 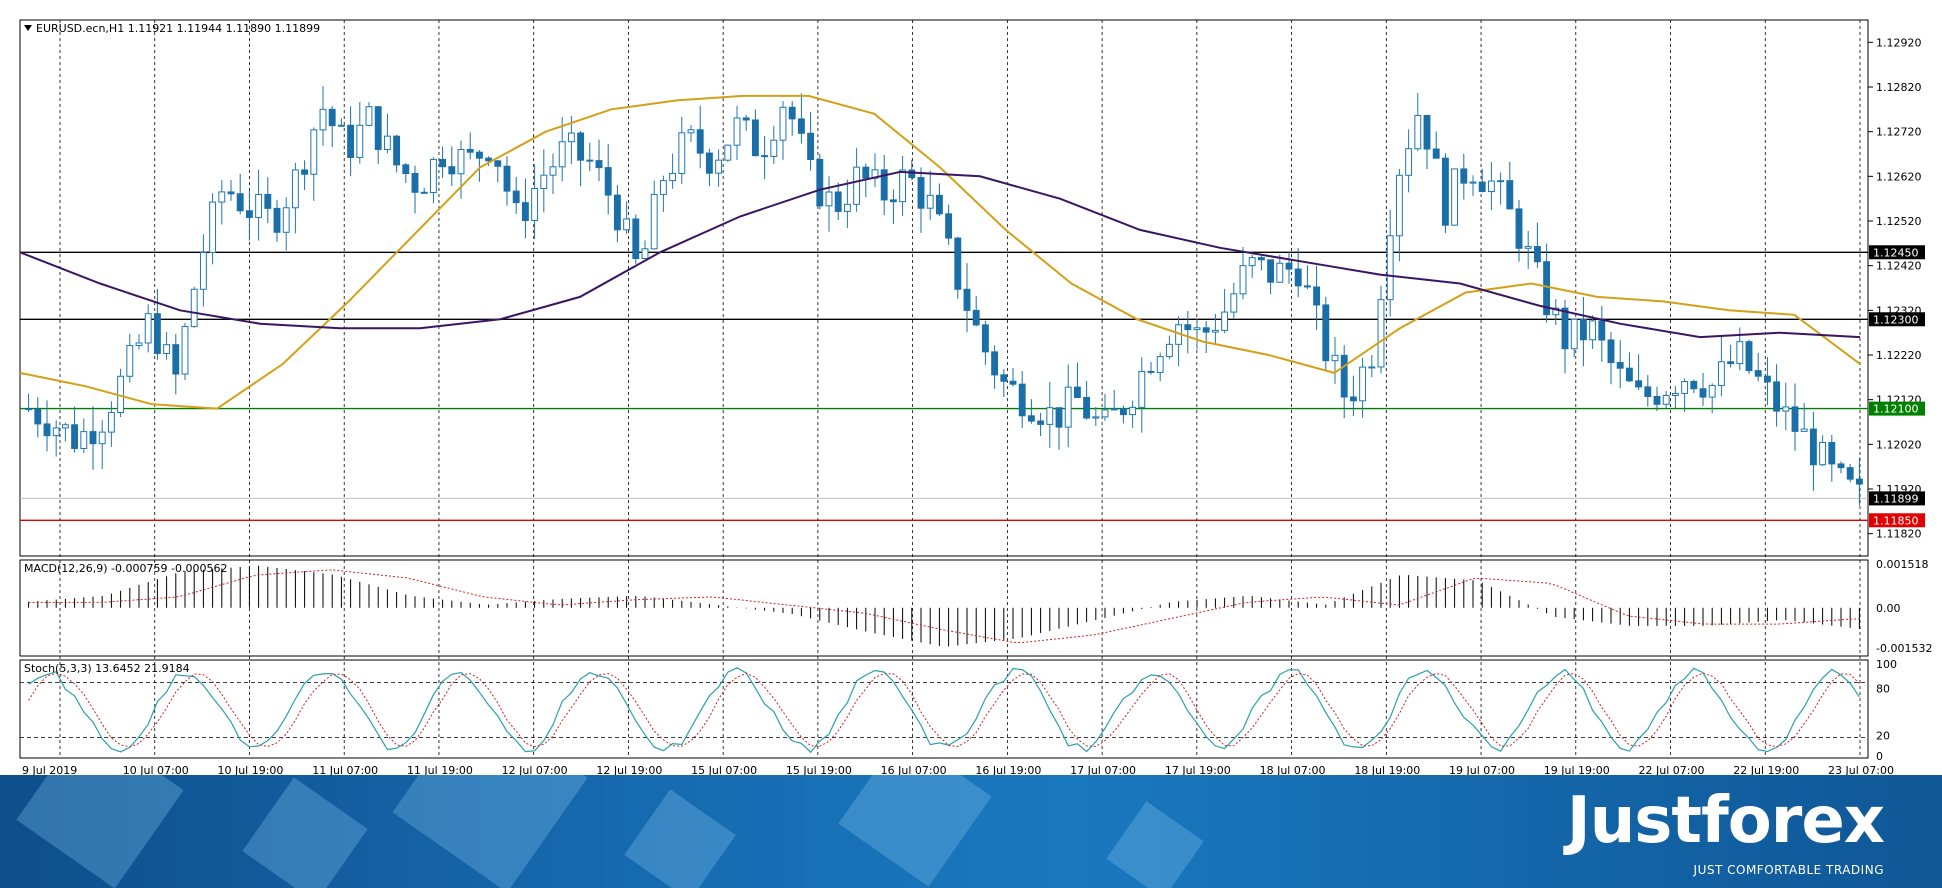 I want to click on level-label-box, so click(x=1897, y=252).